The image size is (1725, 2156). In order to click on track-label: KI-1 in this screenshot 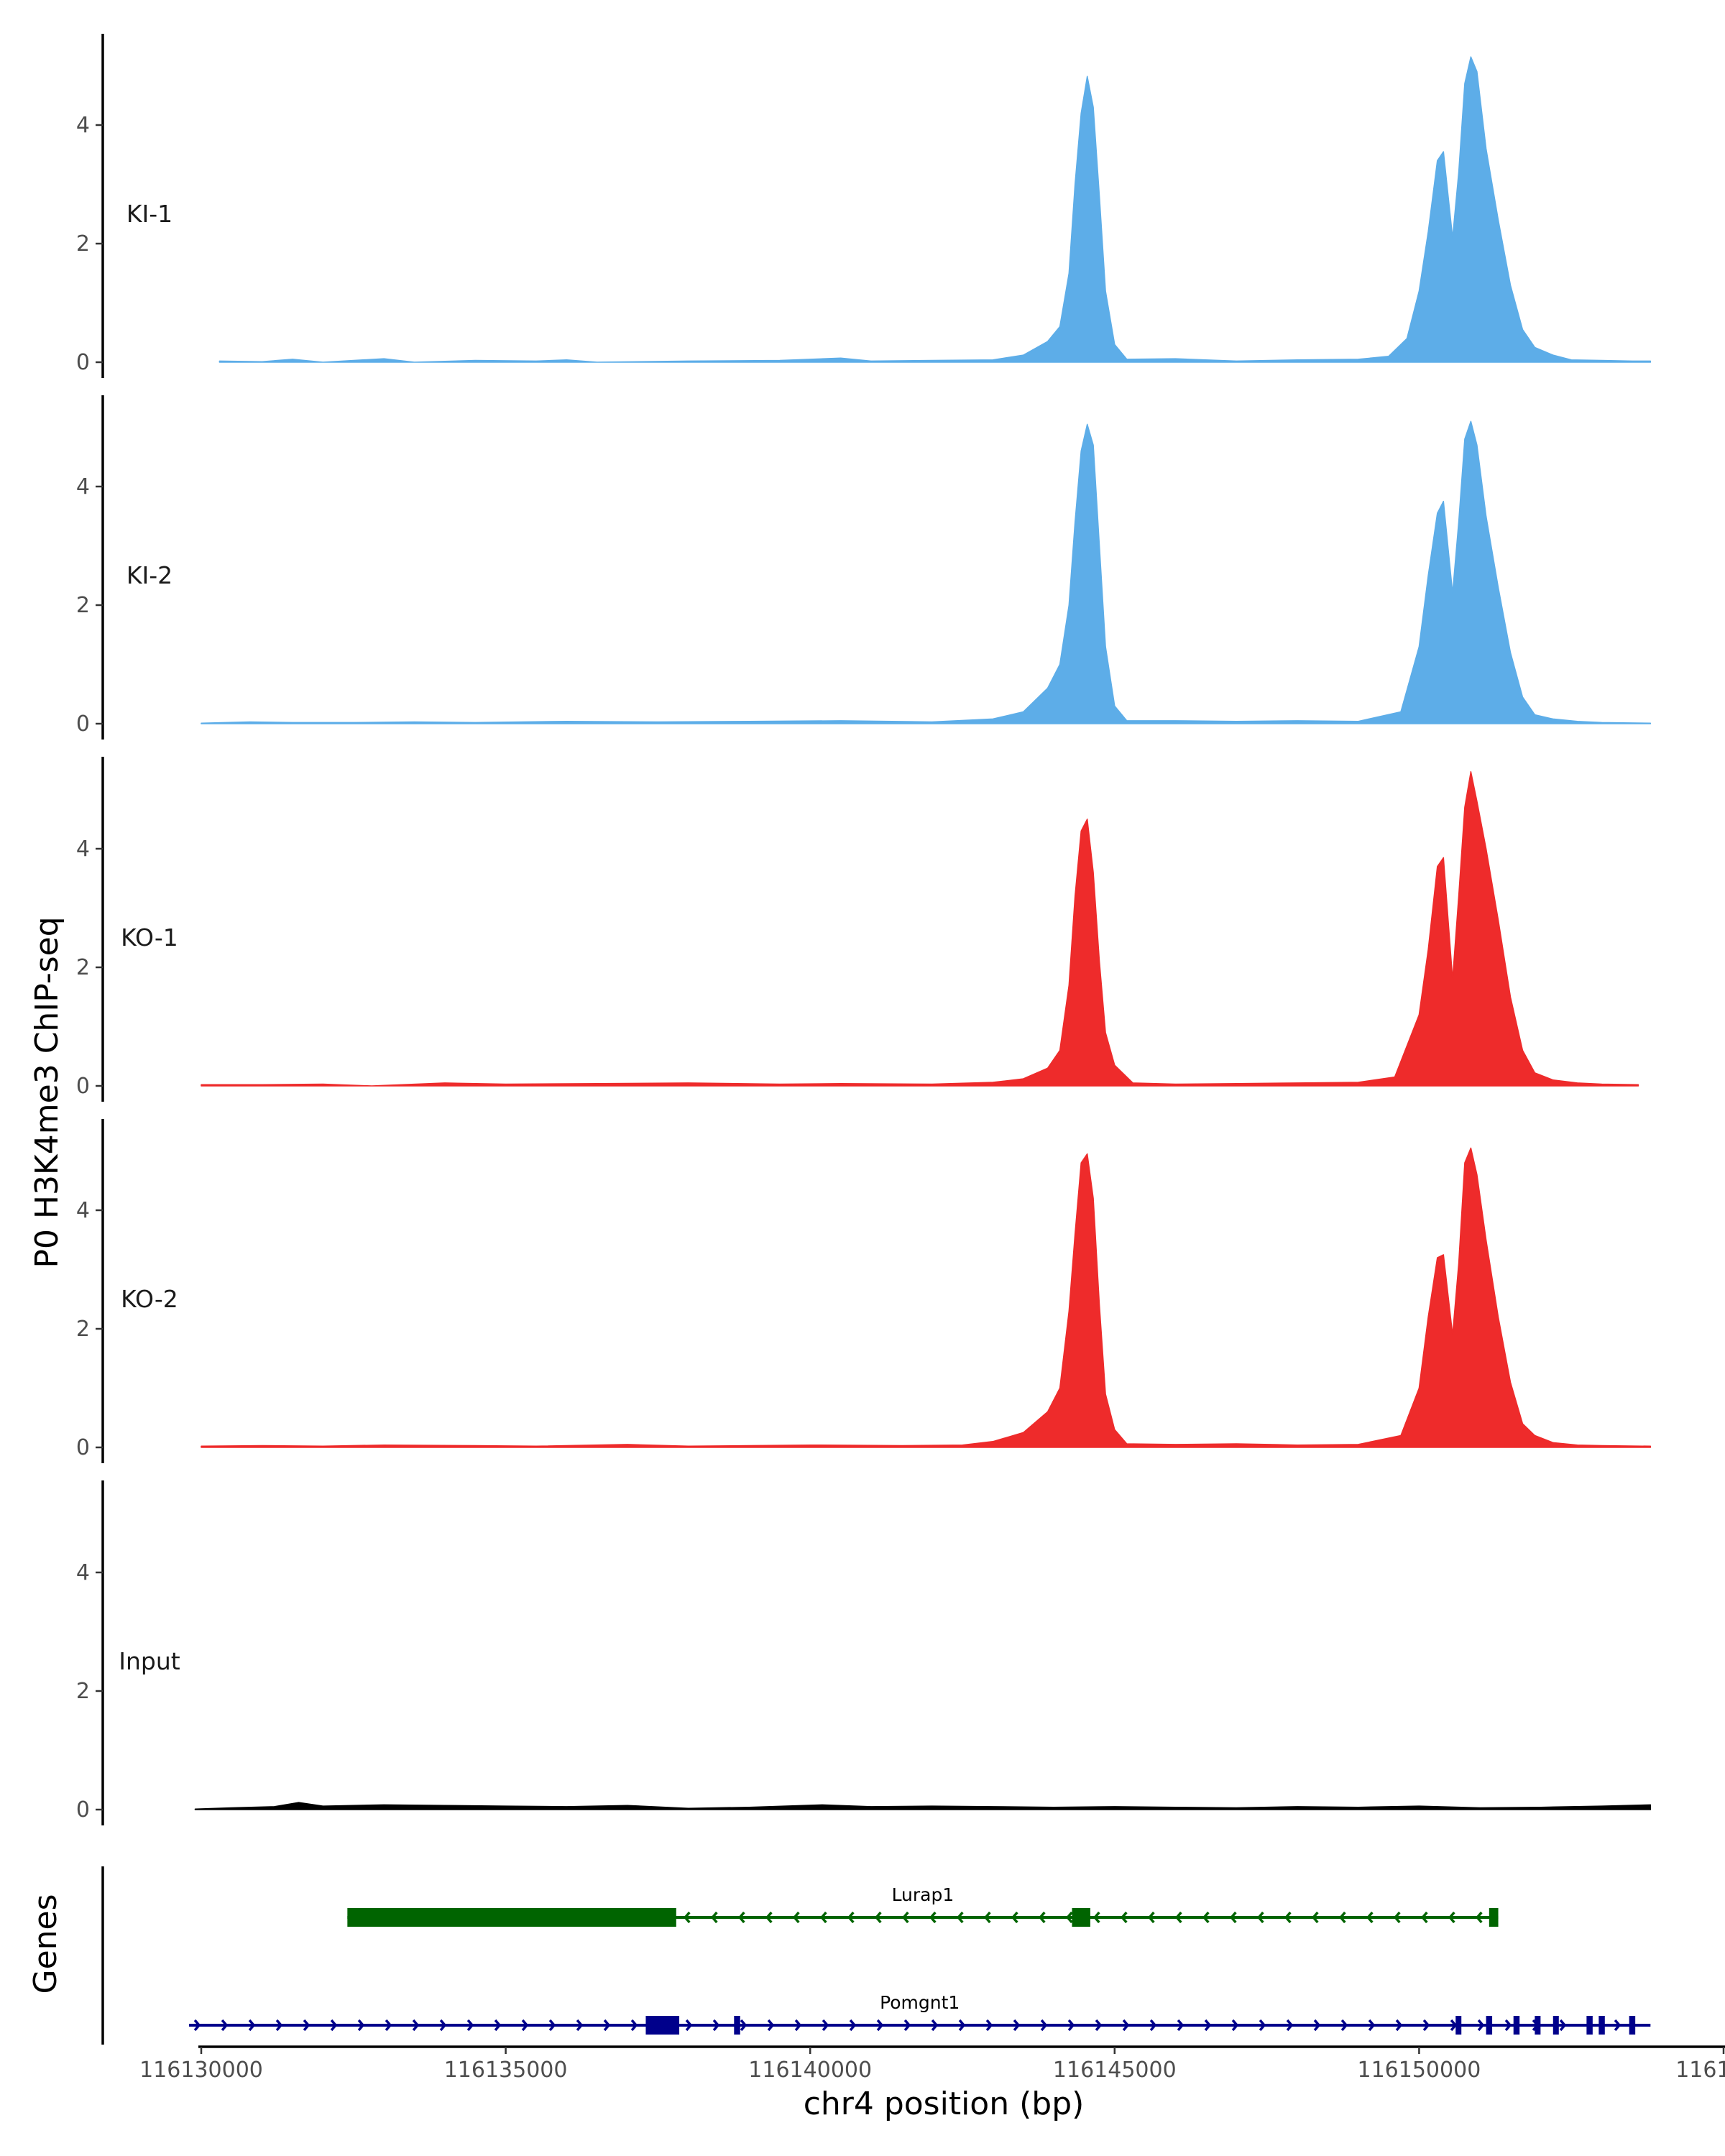, I will do `click(149, 214)`.